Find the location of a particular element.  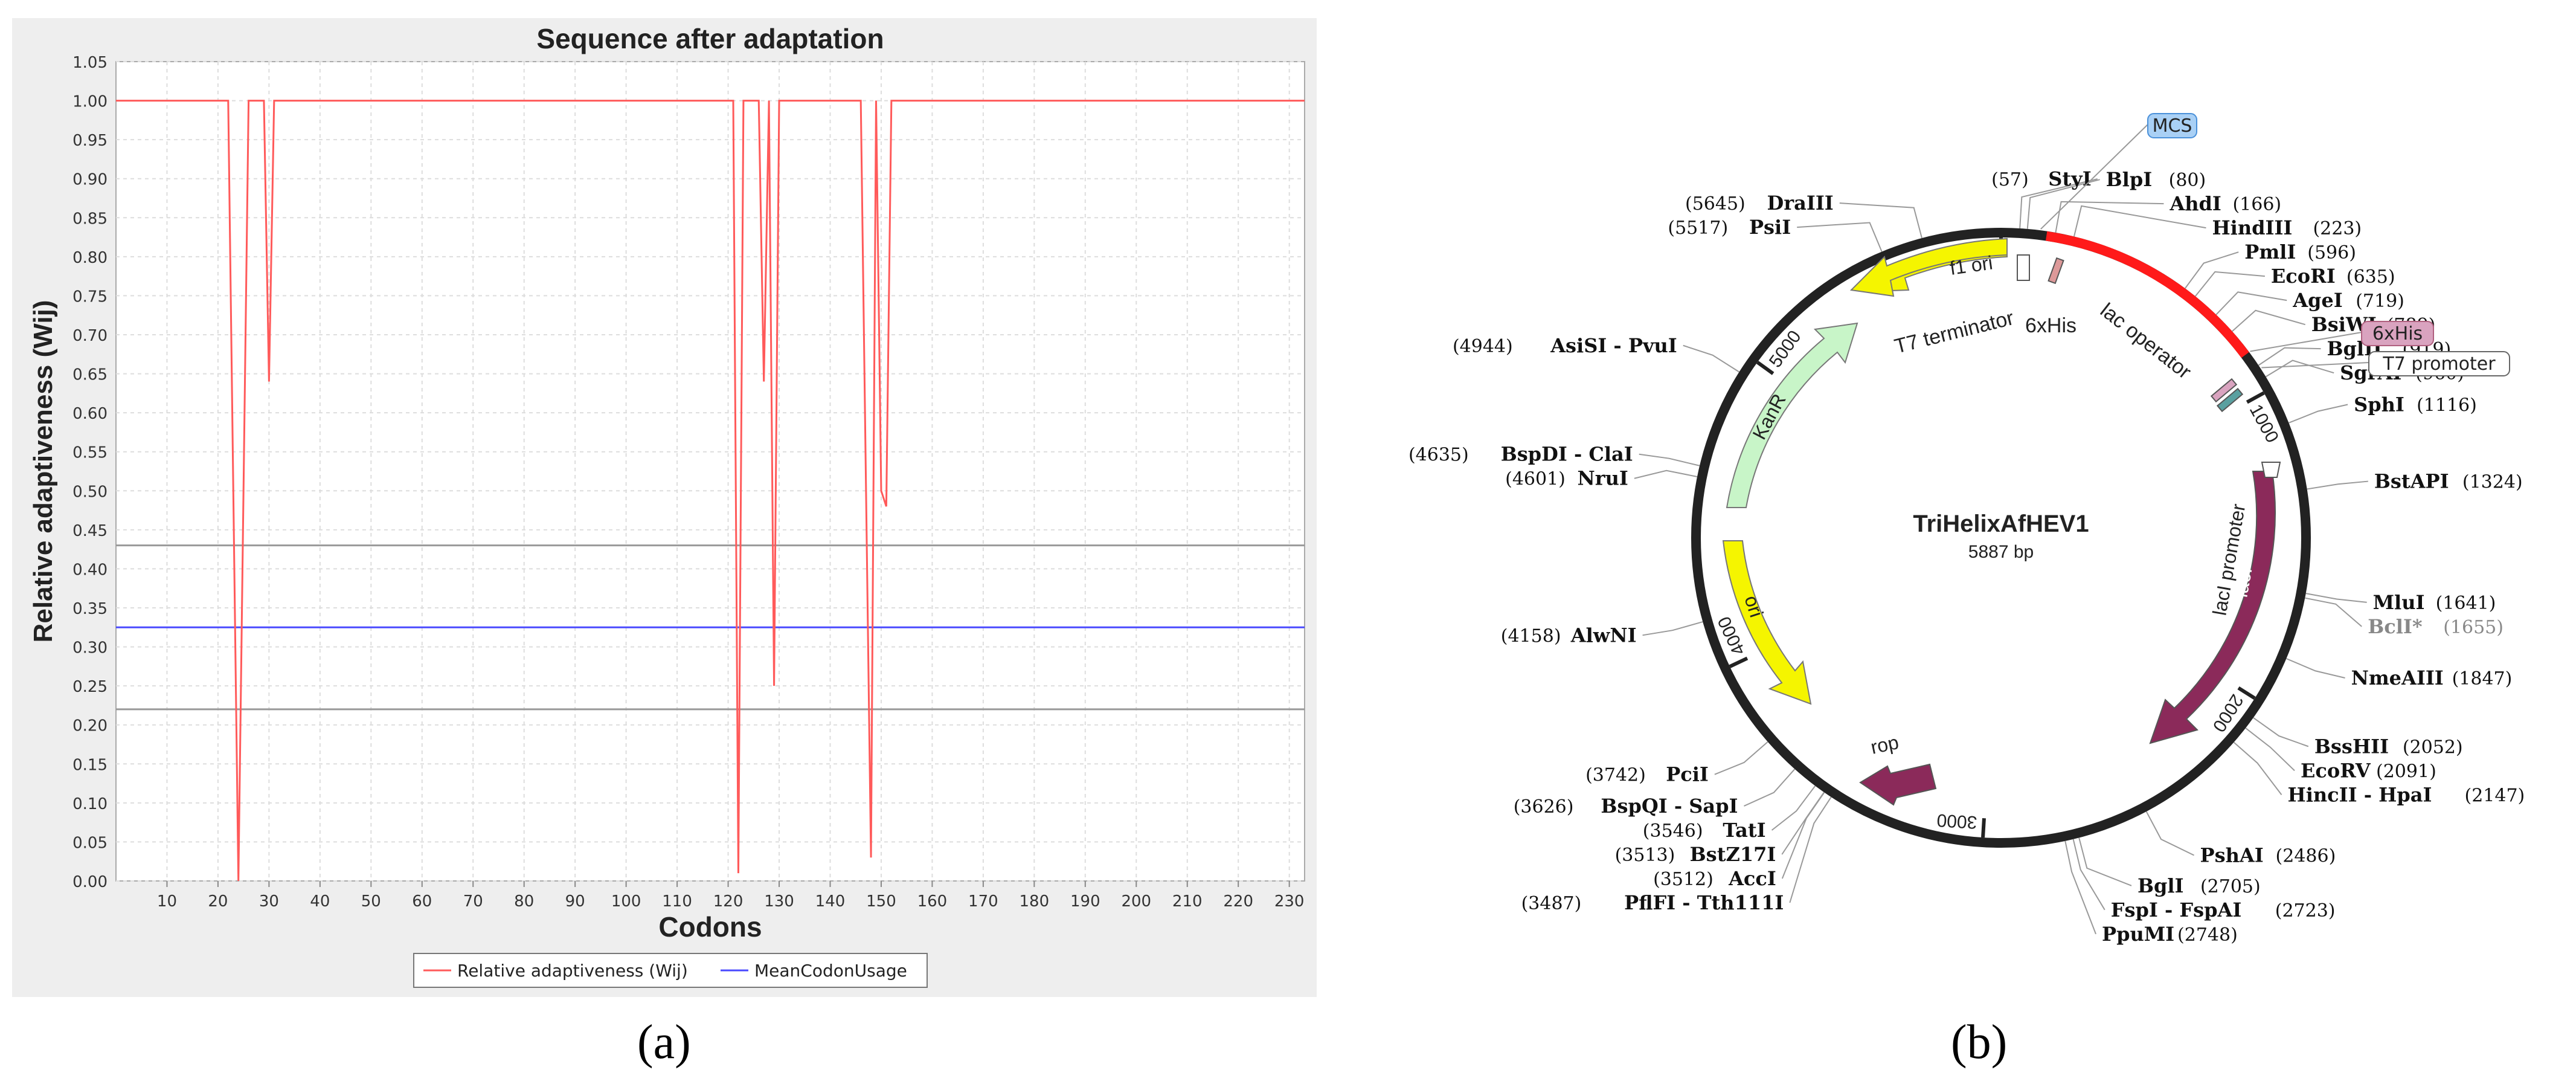

chart-title: Sequence after adaptation is located at coordinates (710, 38).